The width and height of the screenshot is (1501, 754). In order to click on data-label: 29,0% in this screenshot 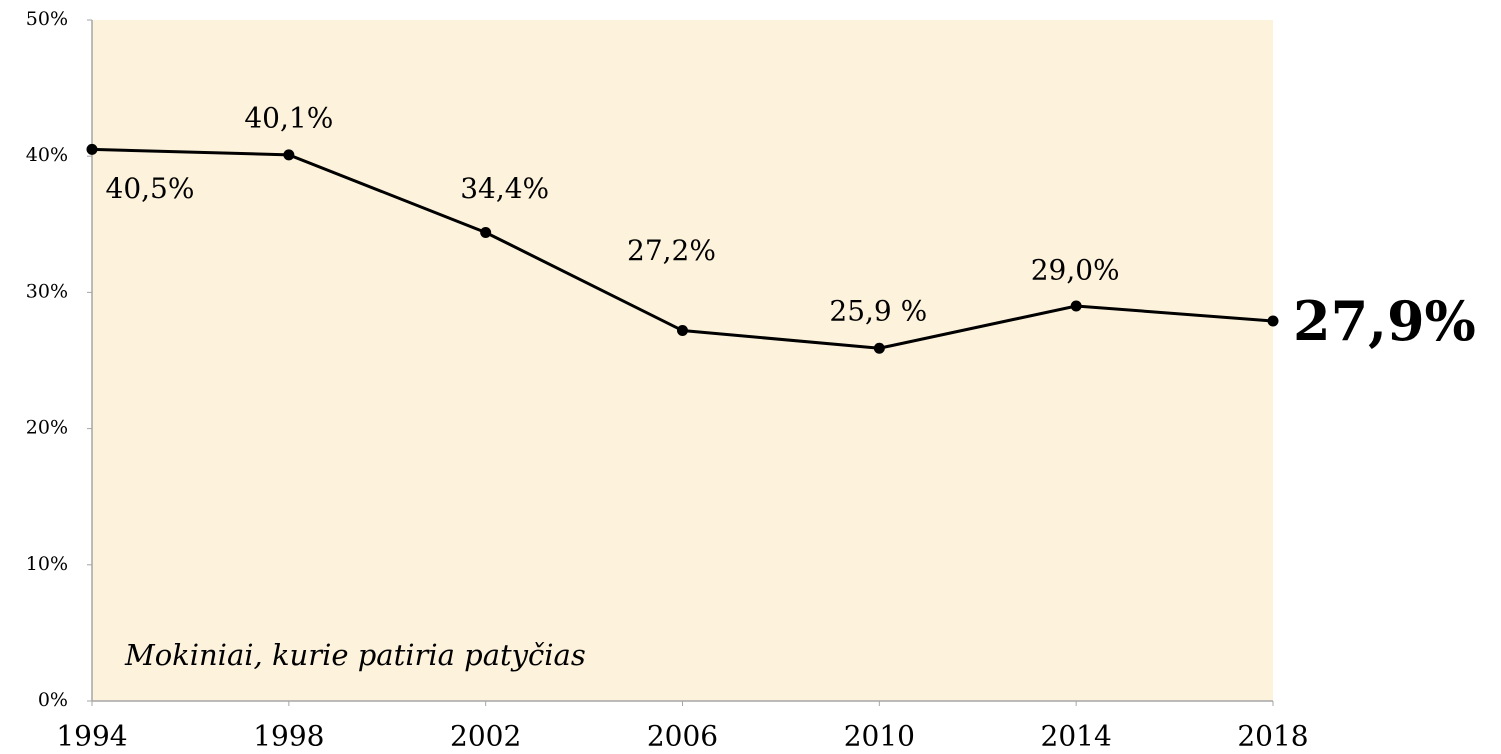, I will do `click(1075, 270)`.